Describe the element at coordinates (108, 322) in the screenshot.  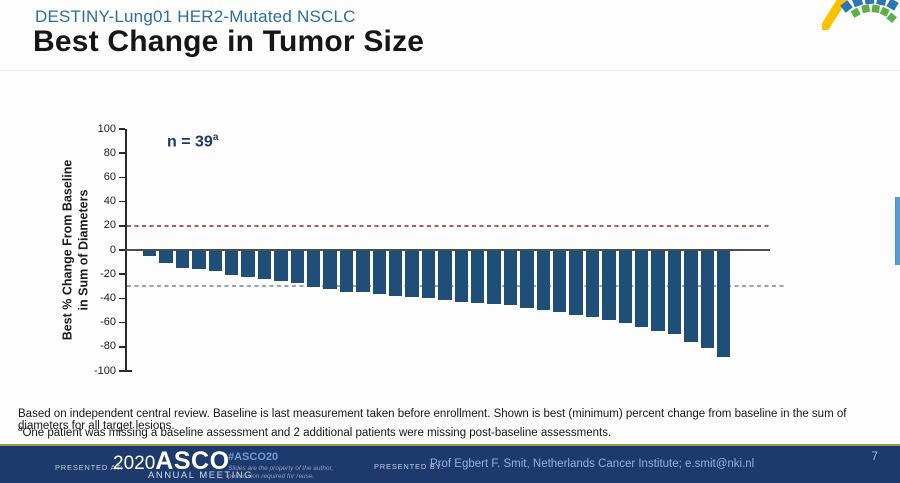
I see `y-tick-label: -60` at that location.